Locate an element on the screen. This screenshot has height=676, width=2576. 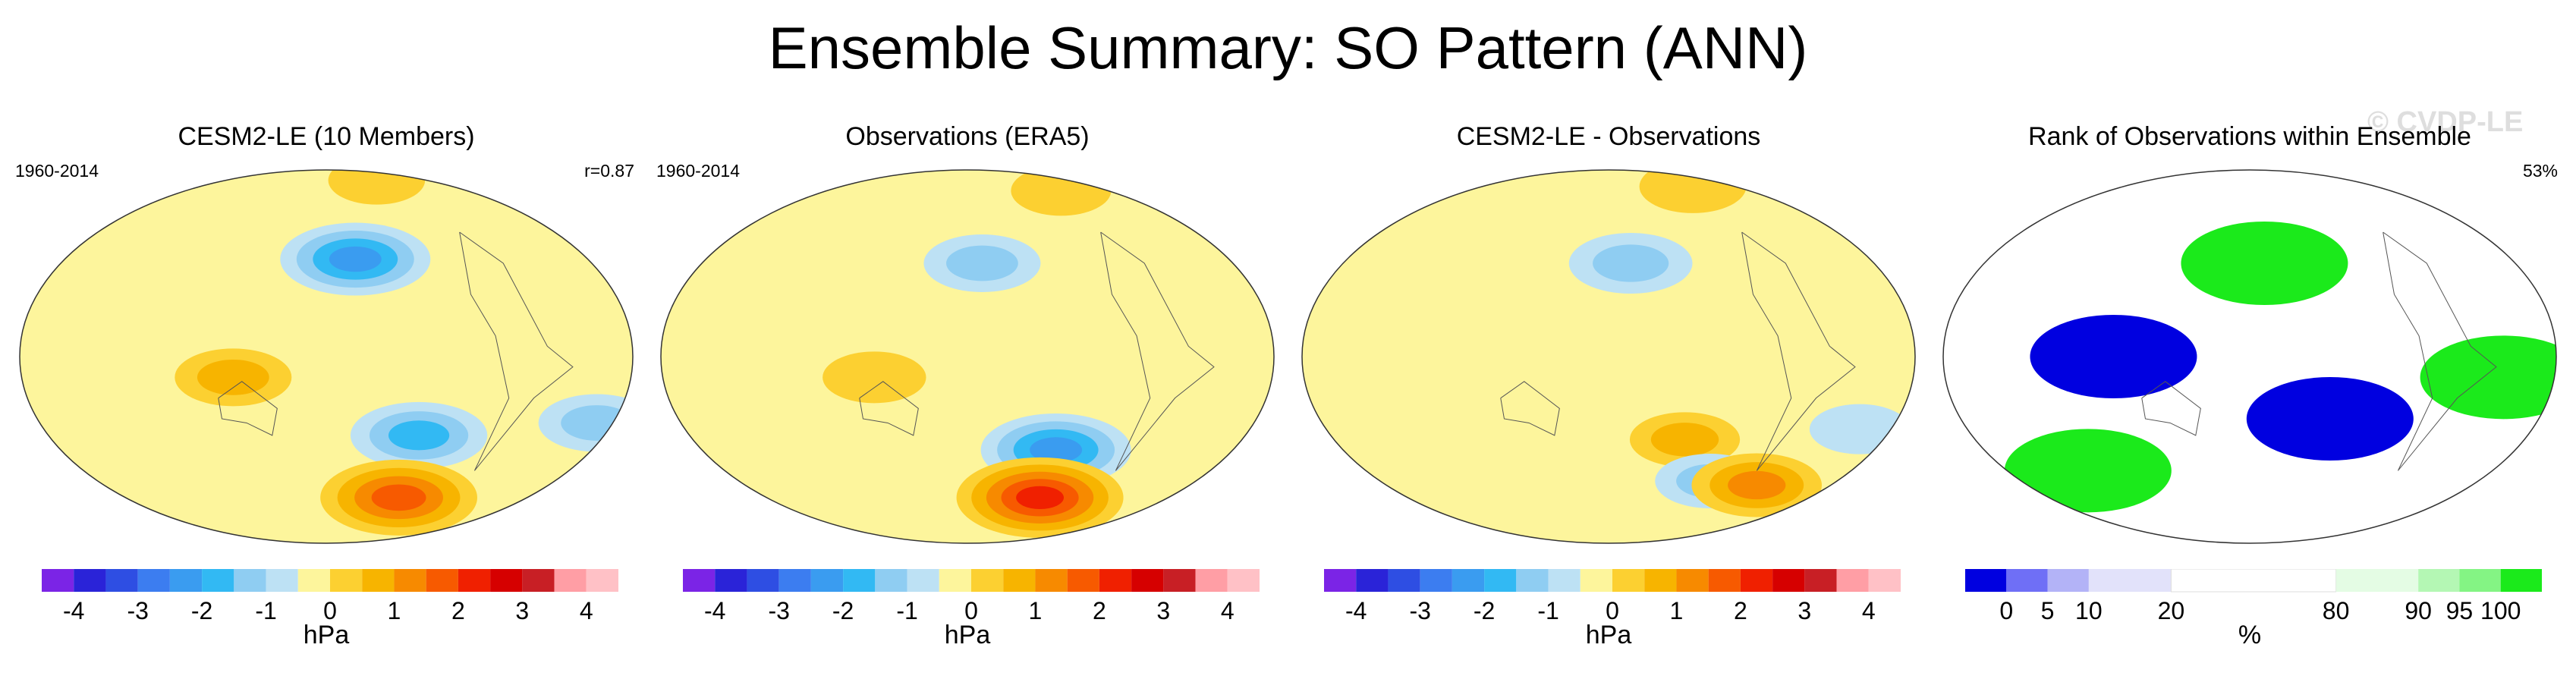
contour-indo-pacific-low-rank is located at coordinates (2113, 356).